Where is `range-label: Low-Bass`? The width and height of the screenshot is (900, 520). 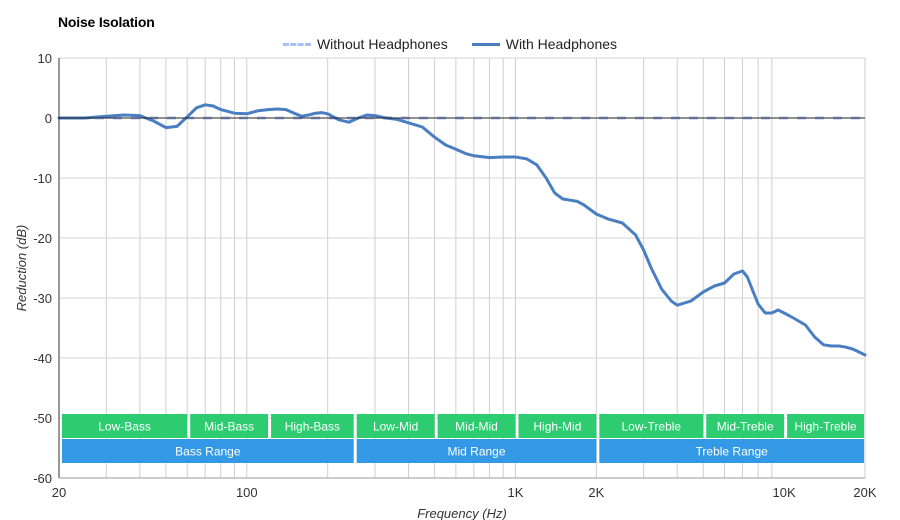
range-label: Low-Bass is located at coordinates (124, 427).